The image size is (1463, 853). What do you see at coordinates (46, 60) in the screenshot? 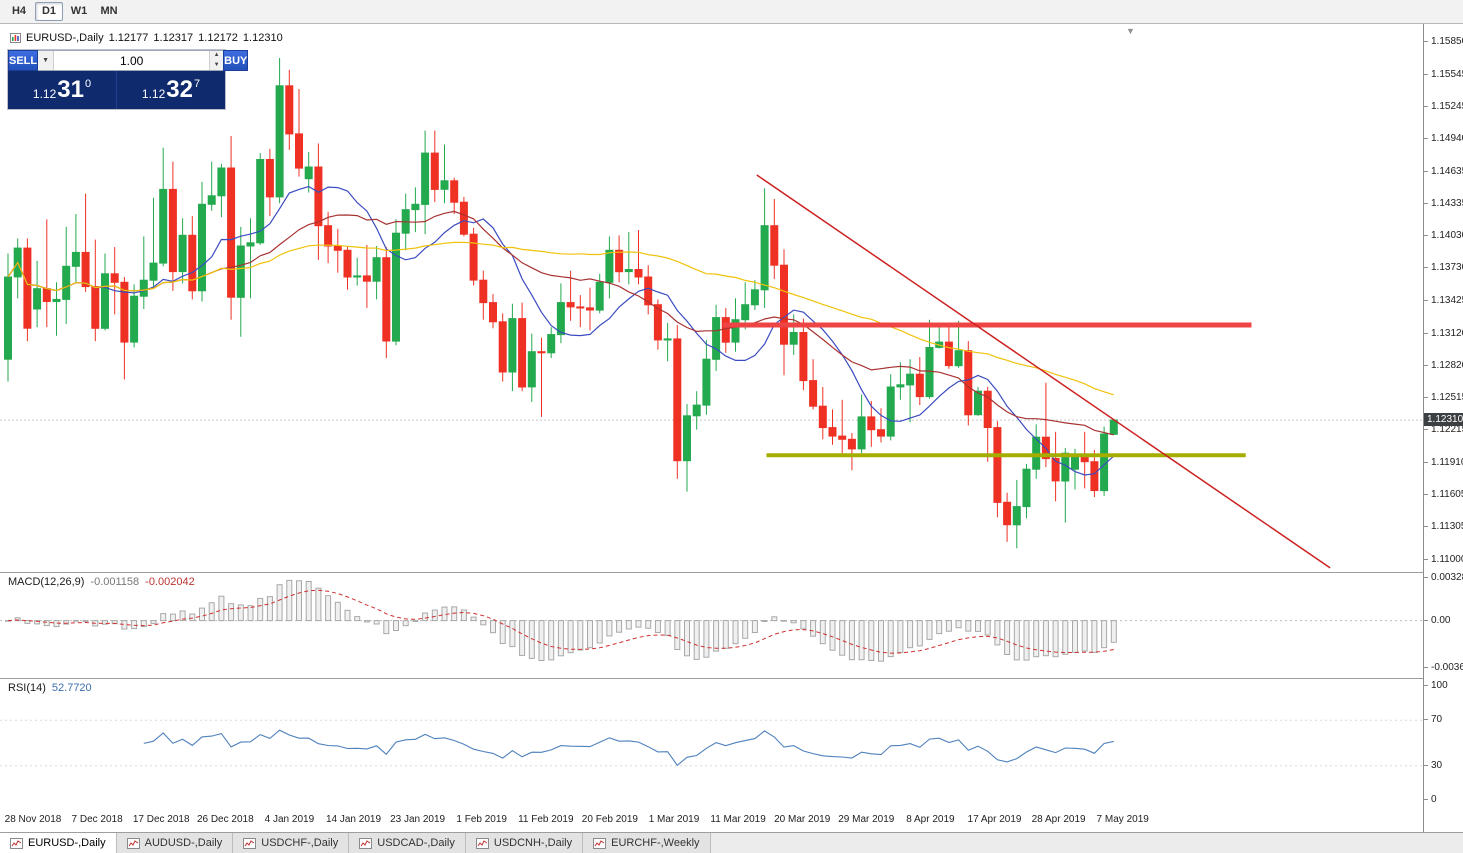
I see `lot-dropdown-arrow-icon: ▼` at bounding box center [46, 60].